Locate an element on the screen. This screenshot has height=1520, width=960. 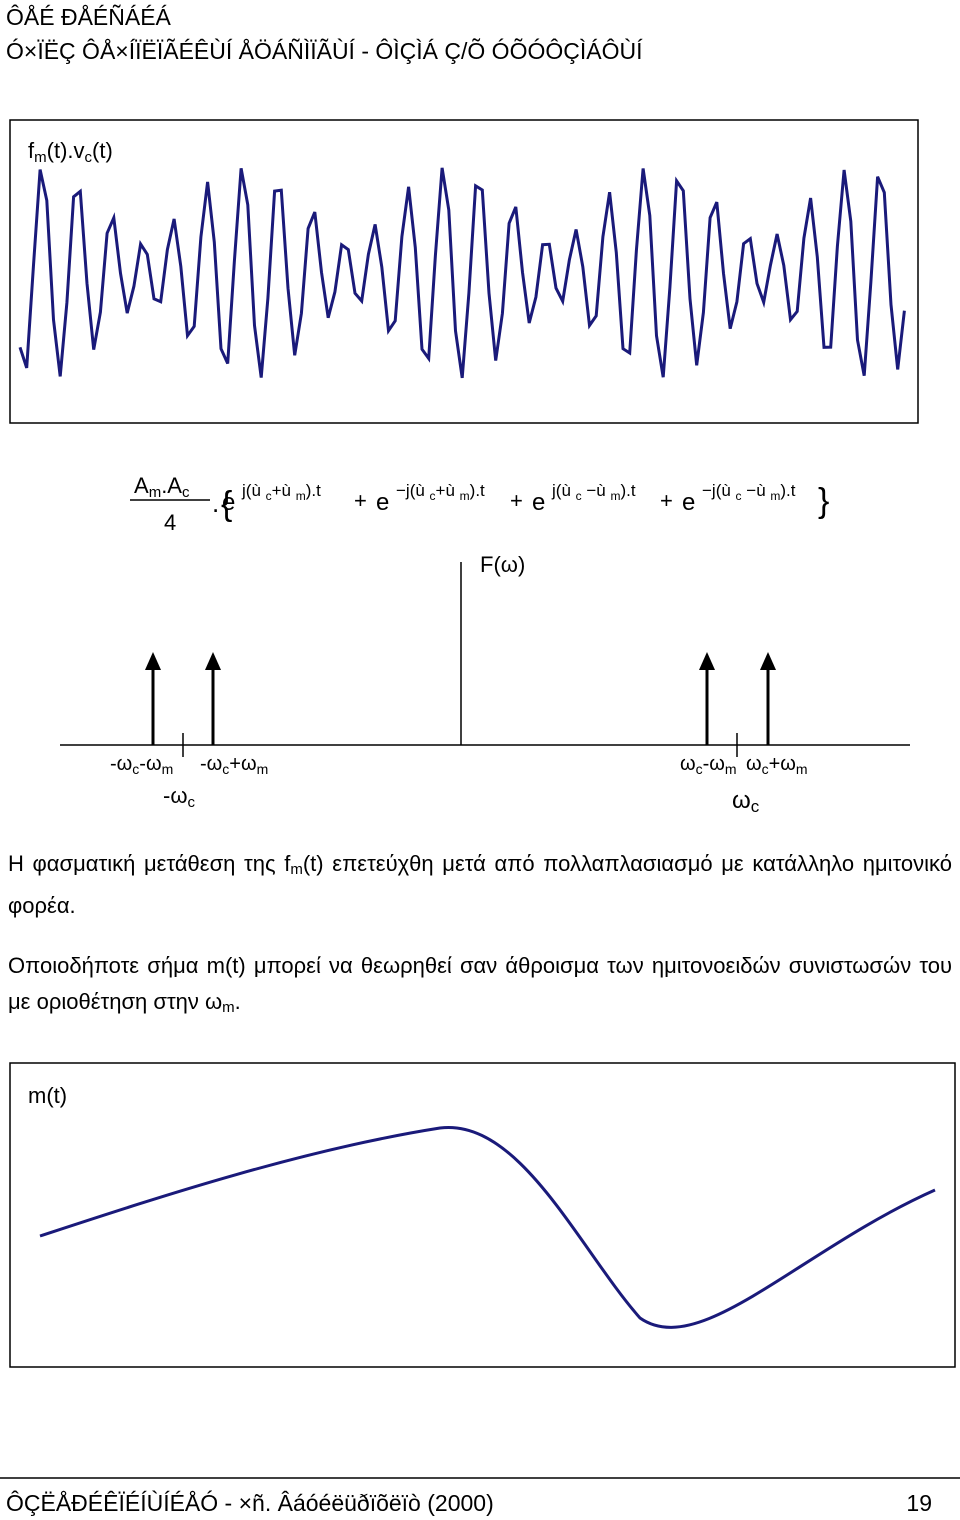
text-part: (t).v is located at coordinates (66, 150).